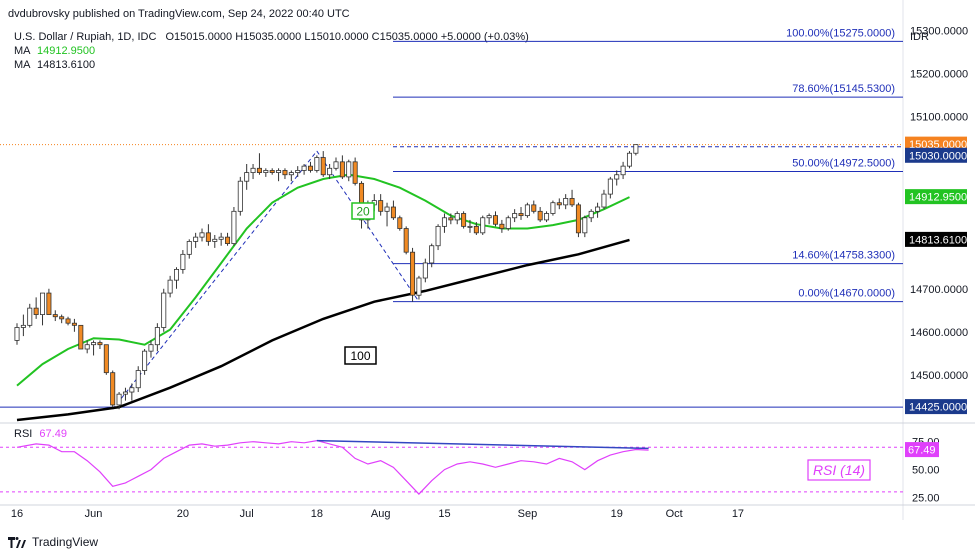  What do you see at coordinates (939, 75) in the screenshot?
I see `y-tick-label: 15200.0000` at bounding box center [939, 75].